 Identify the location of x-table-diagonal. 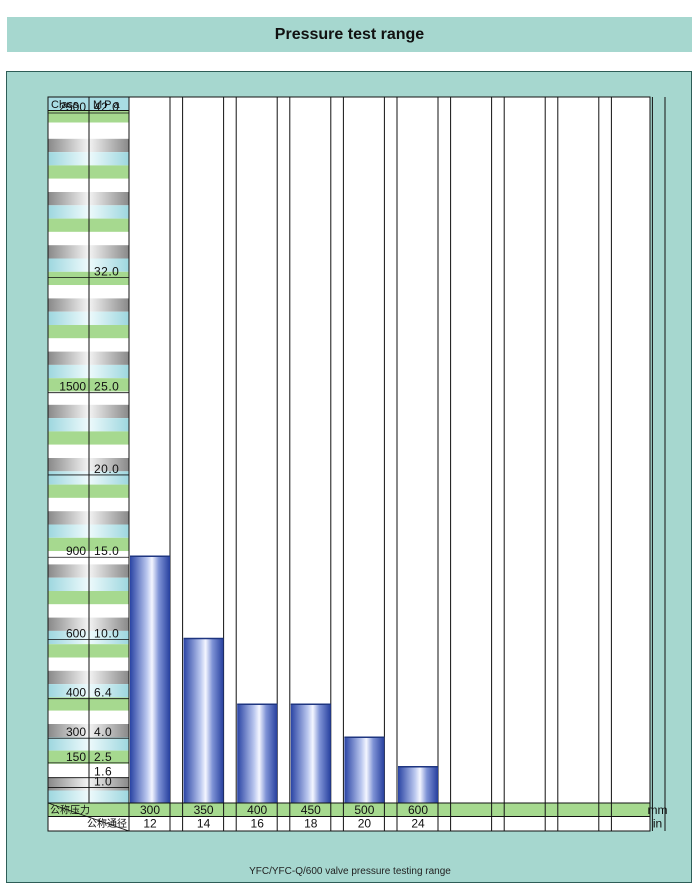
(88, 817).